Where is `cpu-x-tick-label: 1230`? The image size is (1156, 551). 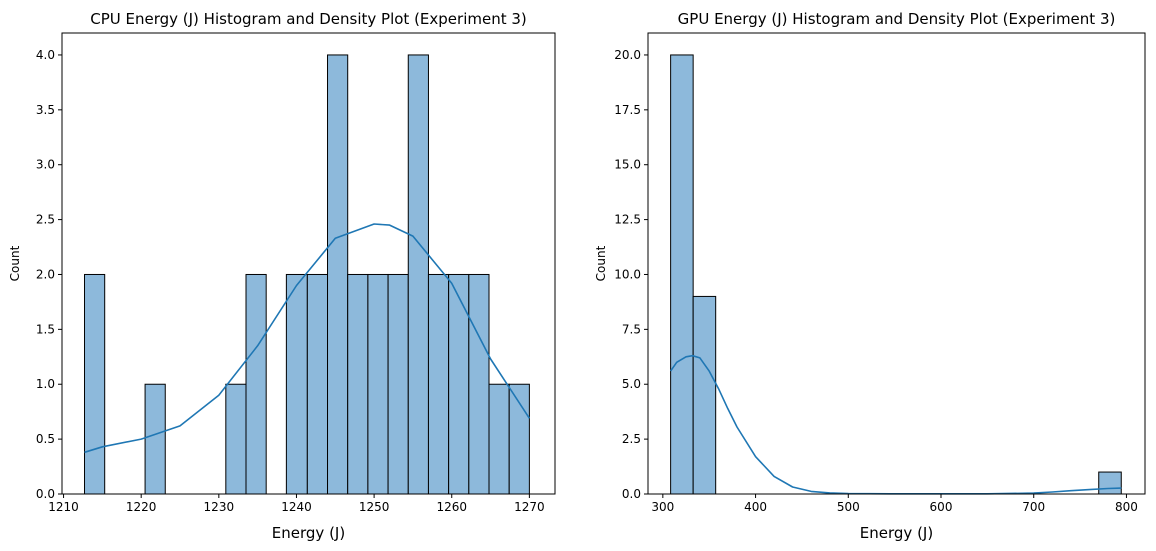
cpu-x-tick-label: 1230 is located at coordinates (219, 507).